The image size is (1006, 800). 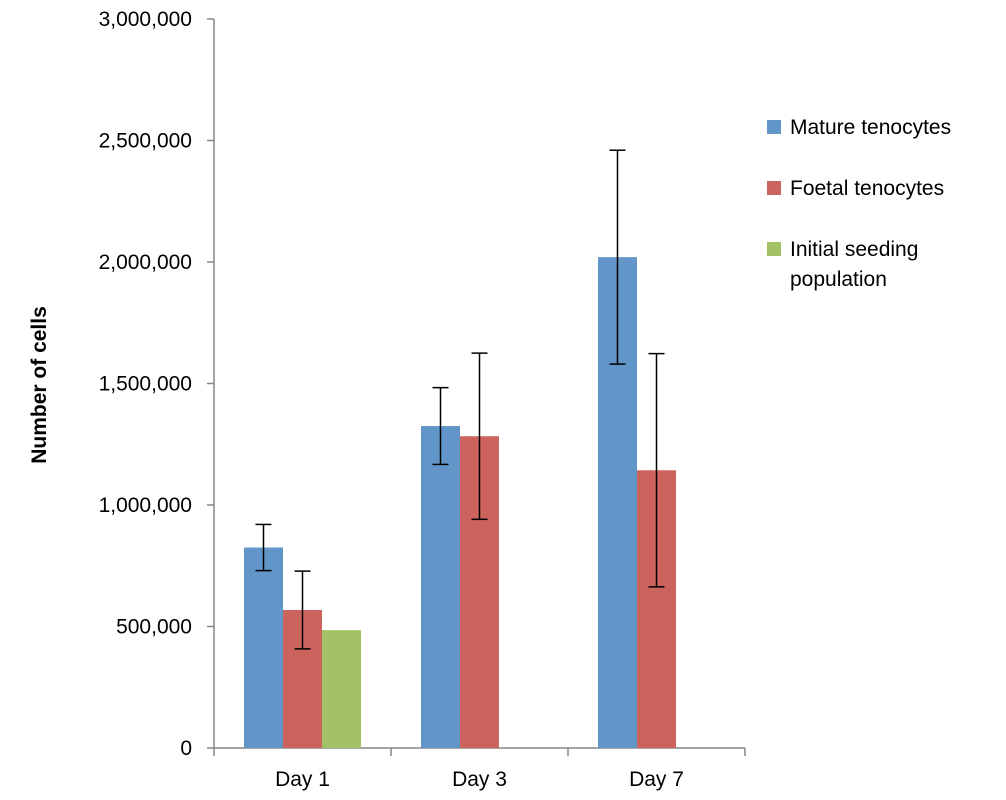 I want to click on legend-label: Foetal tenocytes, so click(x=867, y=188).